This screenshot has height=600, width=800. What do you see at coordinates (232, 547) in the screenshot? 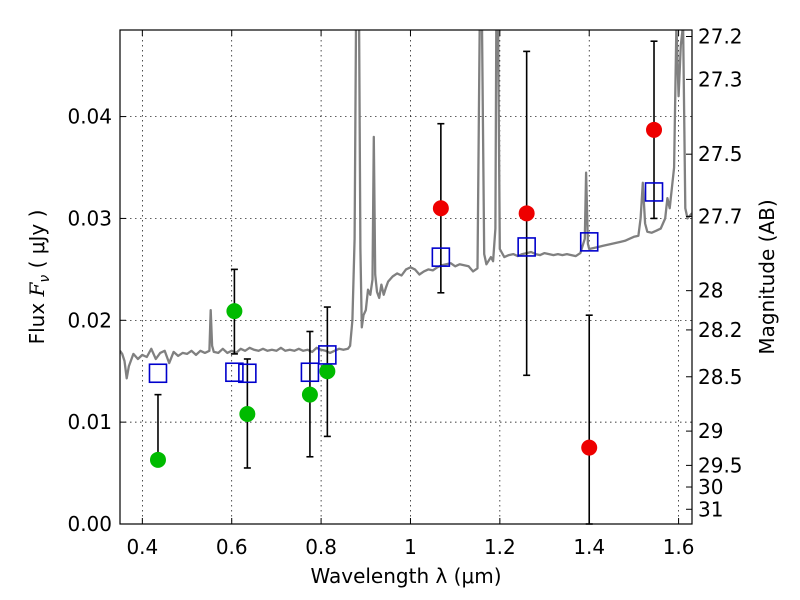
I see `x-tick-label: 0.6` at bounding box center [232, 547].